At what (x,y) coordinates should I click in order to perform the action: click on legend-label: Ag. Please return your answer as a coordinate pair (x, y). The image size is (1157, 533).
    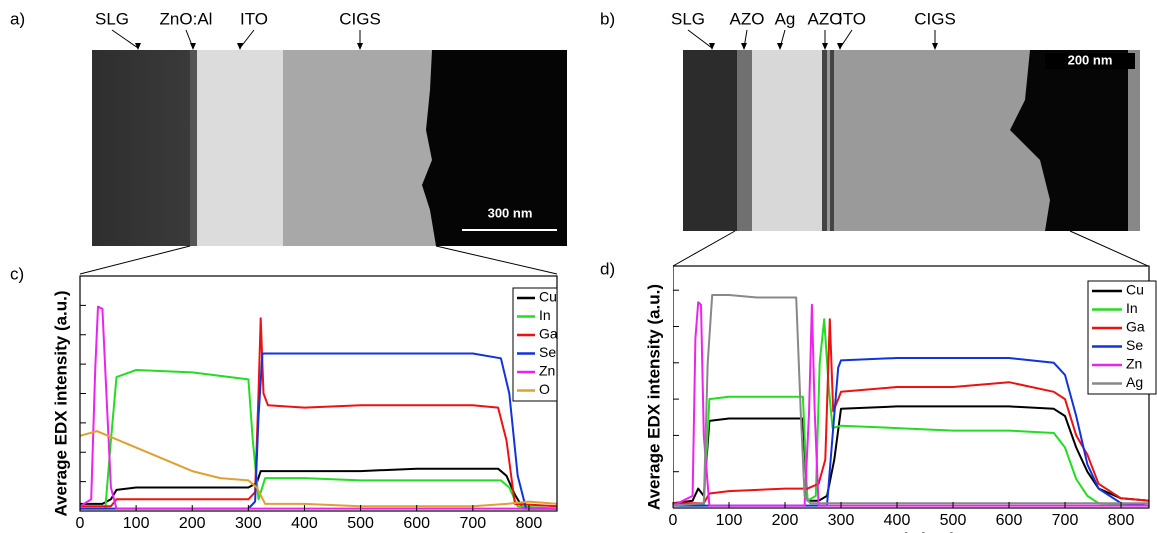
    Looking at the image, I should click on (1134, 382).